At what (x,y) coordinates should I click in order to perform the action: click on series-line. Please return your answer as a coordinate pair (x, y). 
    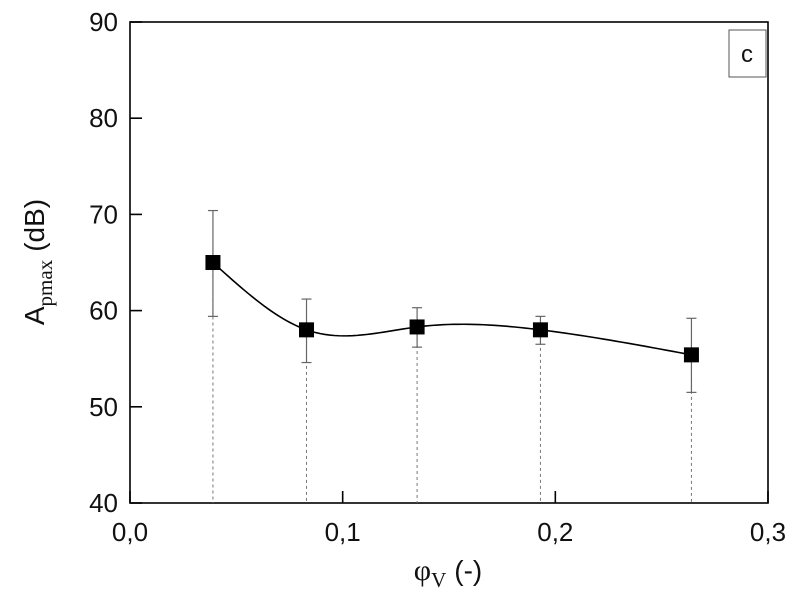
    Looking at the image, I should click on (452, 308).